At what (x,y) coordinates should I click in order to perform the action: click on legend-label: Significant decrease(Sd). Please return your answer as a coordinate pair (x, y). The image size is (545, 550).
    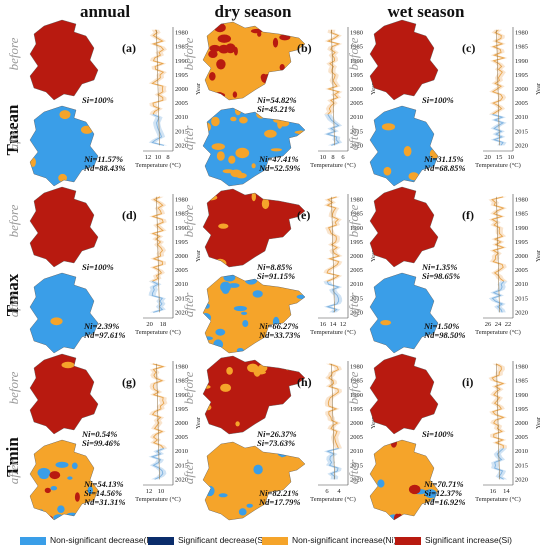
    Looking at the image, I should click on (224, 540).